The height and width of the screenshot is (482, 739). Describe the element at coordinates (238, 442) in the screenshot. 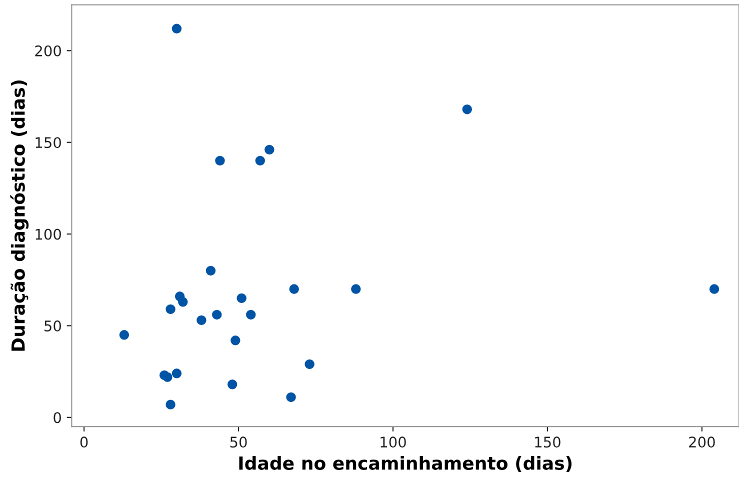

I see `x-tick-label: 50` at that location.